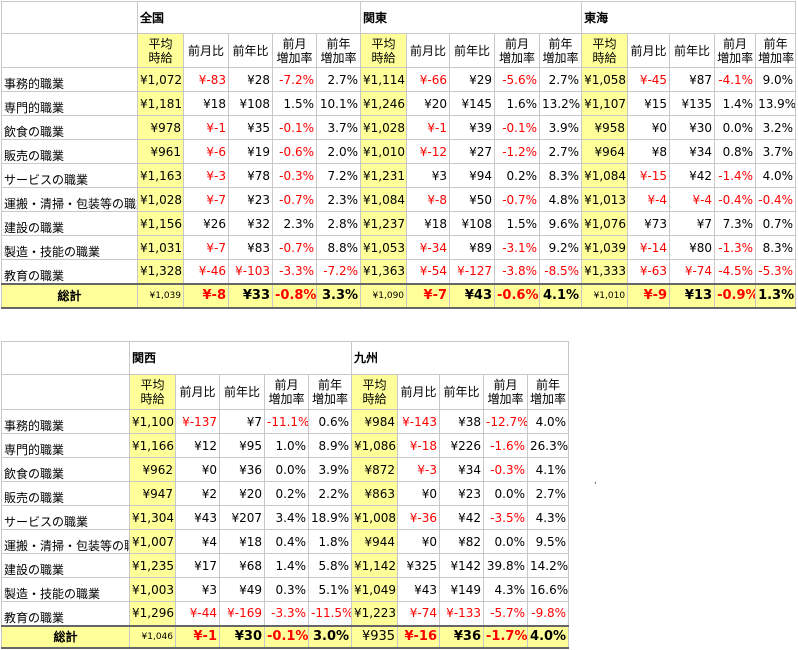  I want to click on header-mom-rate: 前月 増加率, so click(517, 50).